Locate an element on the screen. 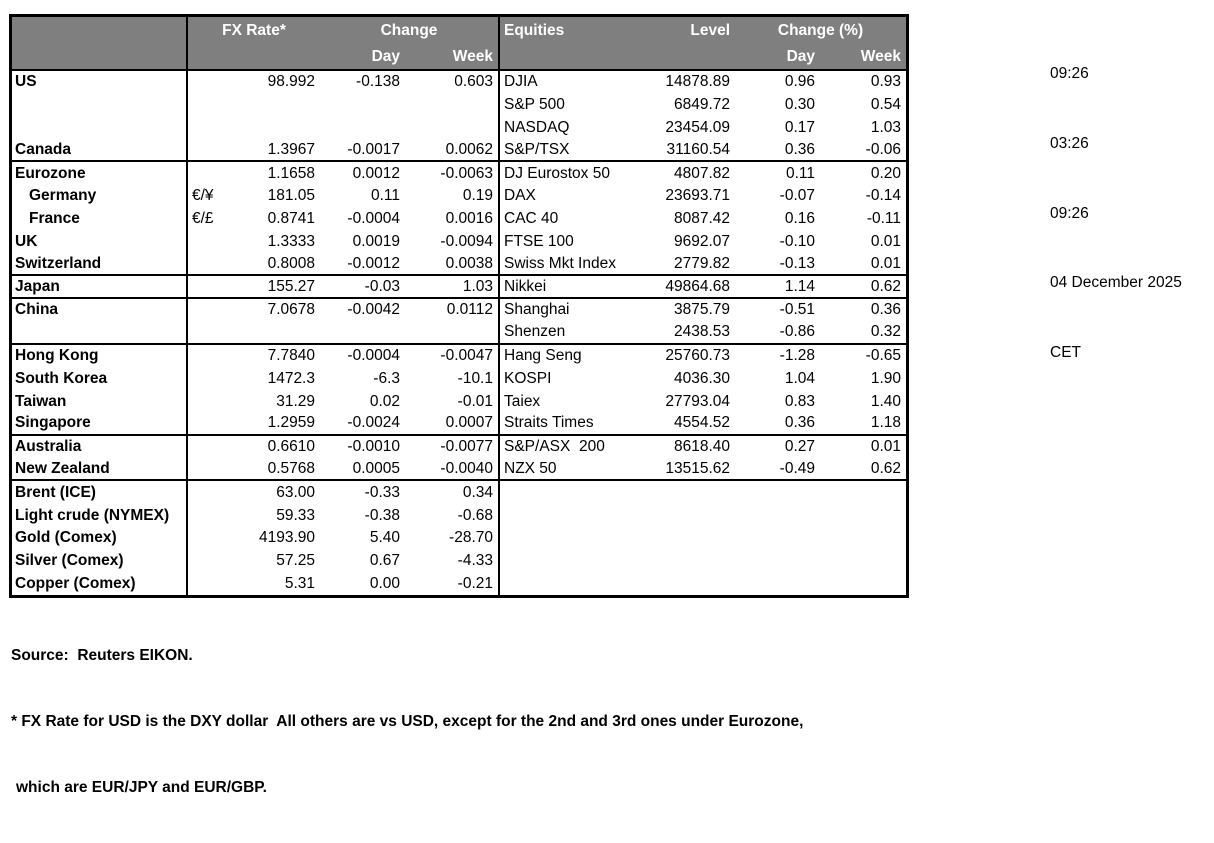 This screenshot has height=843, width=1214. fx-day-change: -0.0004 is located at coordinates (373, 355).